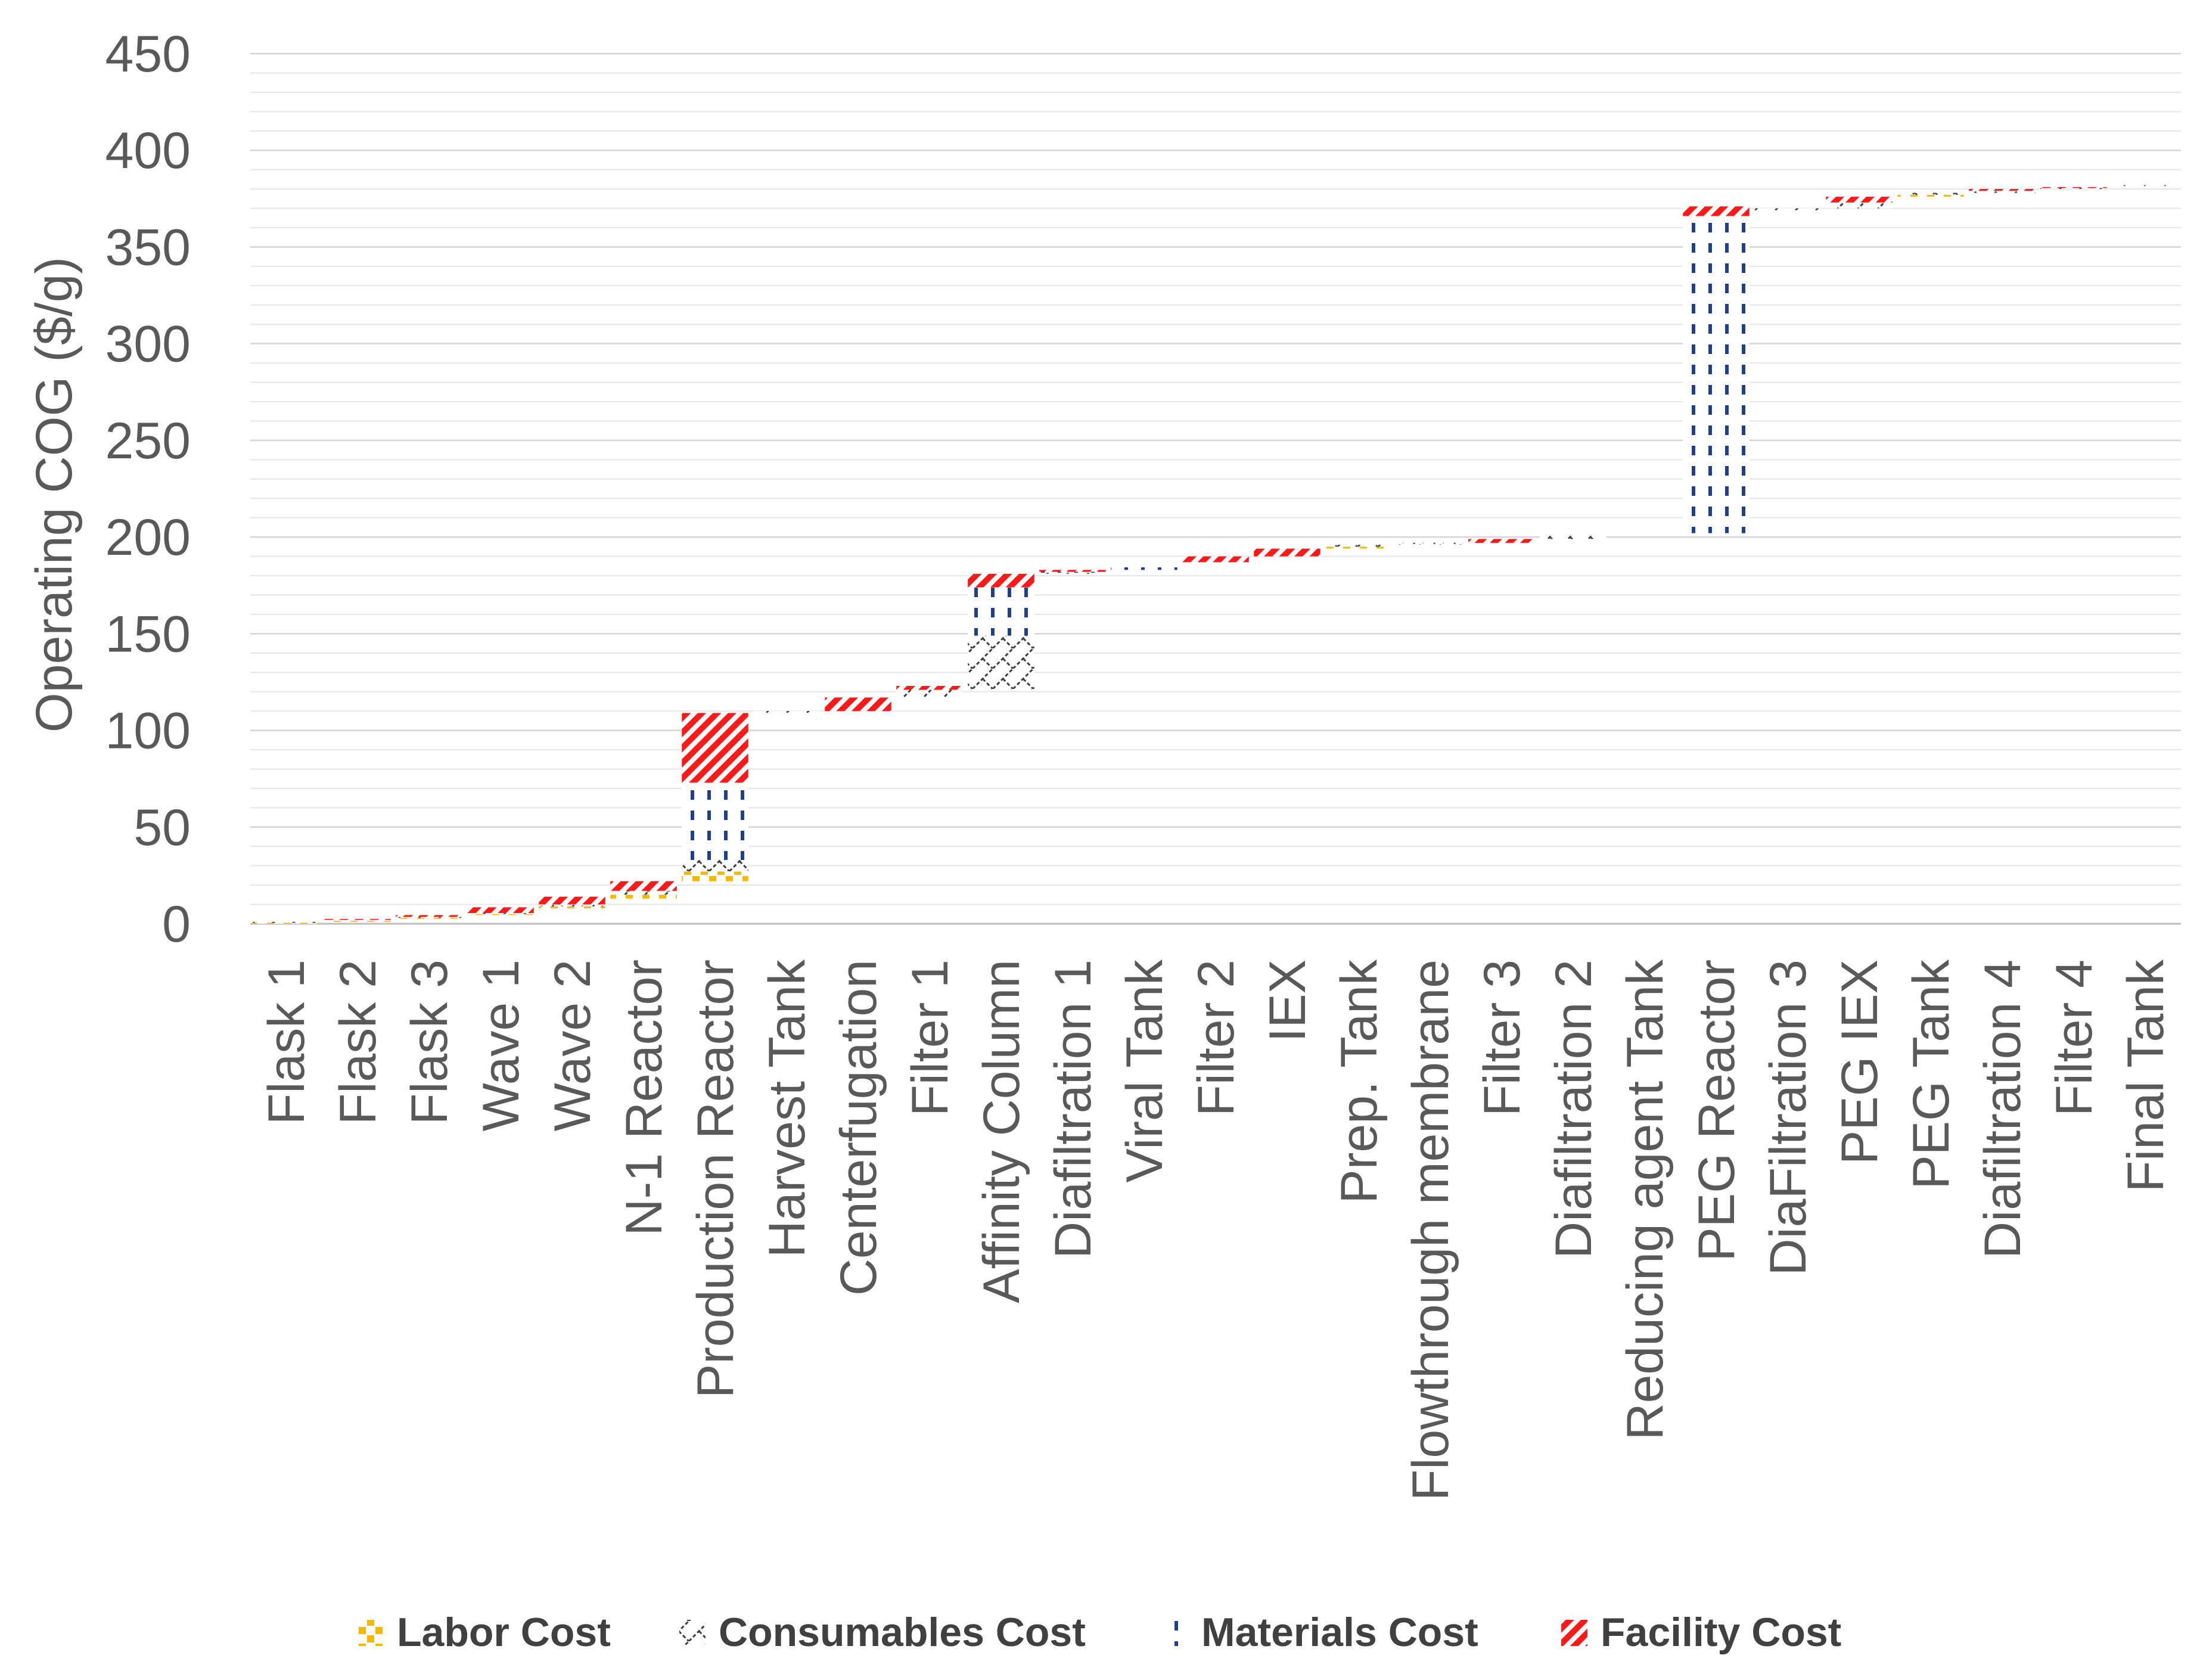 The height and width of the screenshot is (1680, 2200). What do you see at coordinates (176, 925) in the screenshot?
I see `y-tick-label: 0` at bounding box center [176, 925].